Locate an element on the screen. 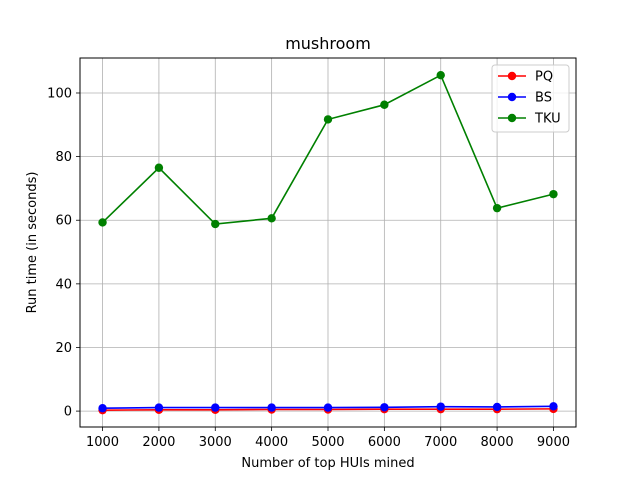  x-tick-label: 5000 is located at coordinates (327, 442).